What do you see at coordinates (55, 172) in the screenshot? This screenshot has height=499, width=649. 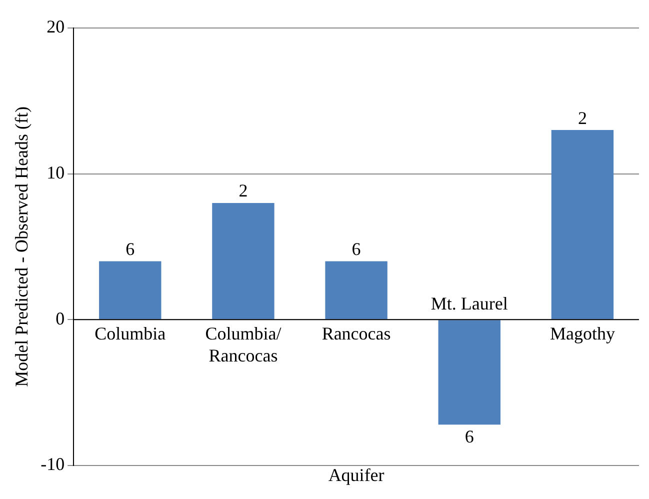 I see `y-tick-label: 10` at bounding box center [55, 172].